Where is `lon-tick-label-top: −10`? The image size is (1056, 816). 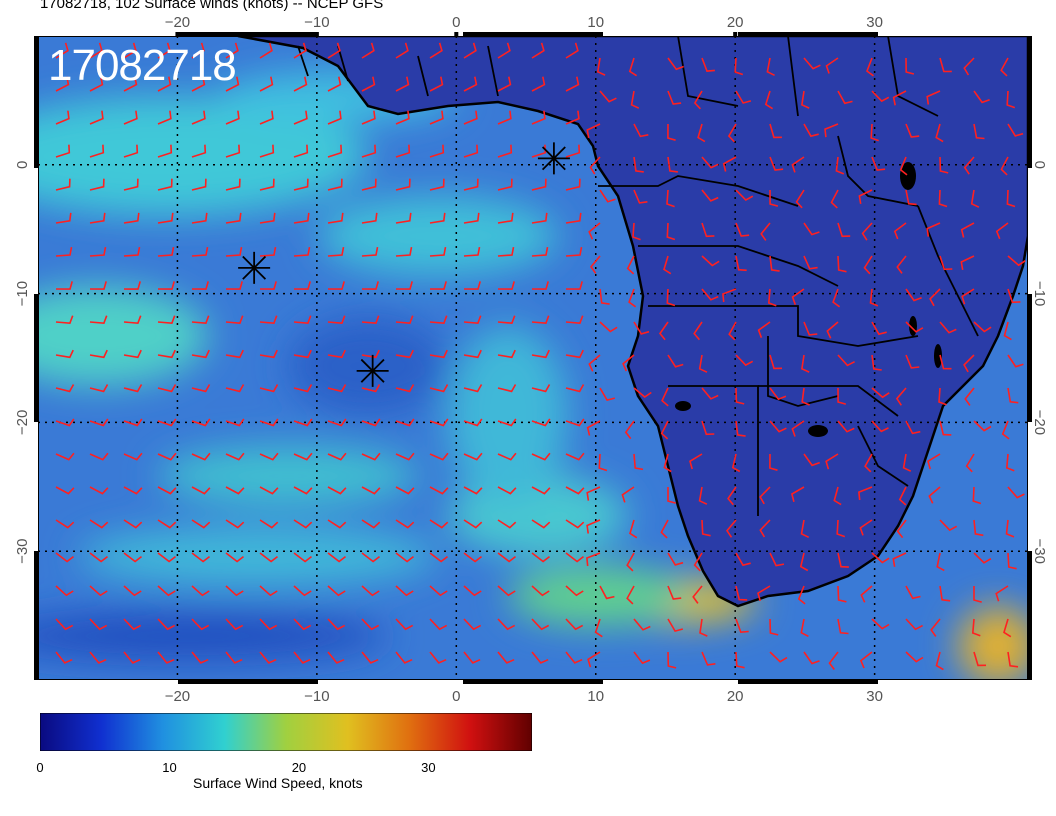
lon-tick-label-top: −10 is located at coordinates (316, 22).